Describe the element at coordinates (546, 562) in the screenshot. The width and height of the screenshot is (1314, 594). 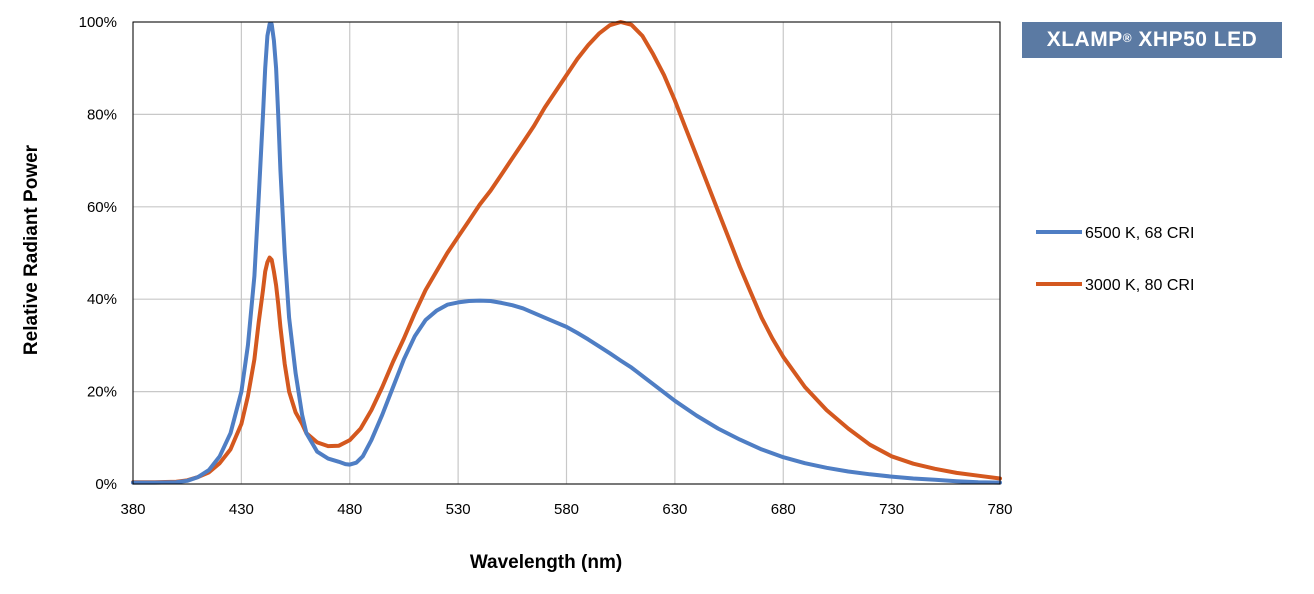
I see `x-axis-title: Wavelength (nm)` at that location.